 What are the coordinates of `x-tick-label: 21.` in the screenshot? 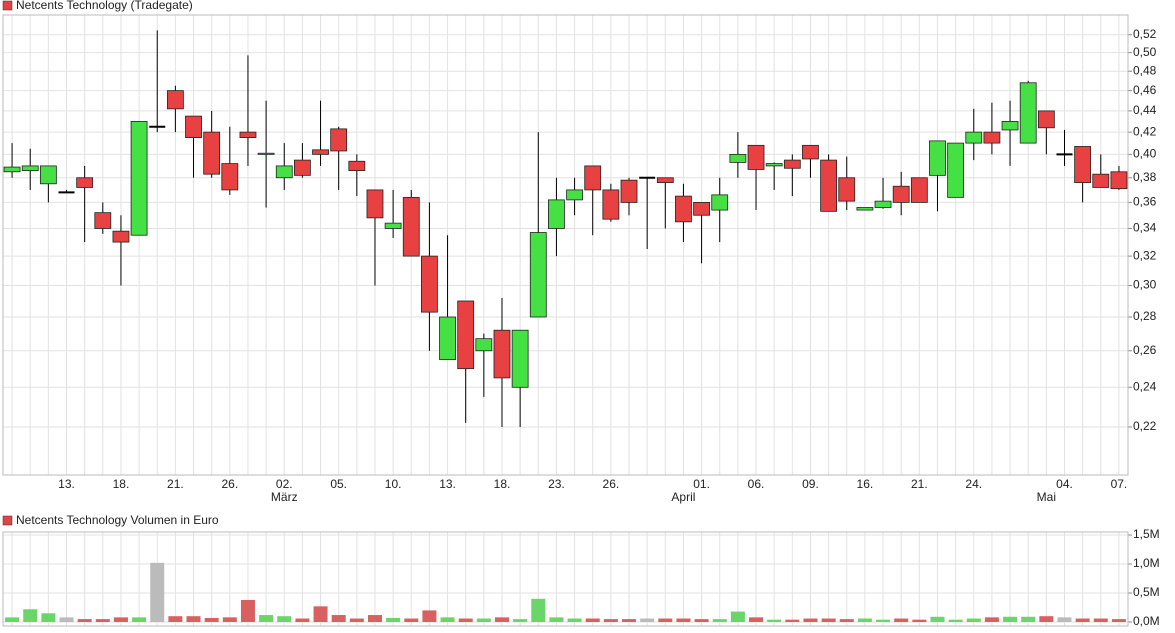 It's located at (919, 484).